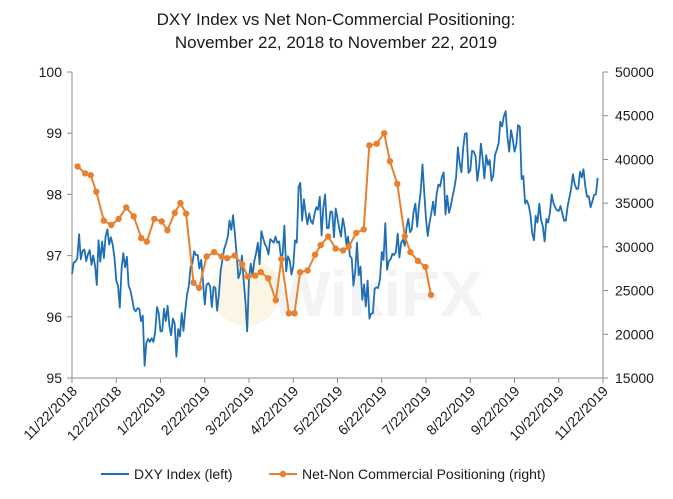 This screenshot has width=673, height=499. What do you see at coordinates (376, 294) in the screenshot?
I see `watermark-text: WikiFX` at bounding box center [376, 294].